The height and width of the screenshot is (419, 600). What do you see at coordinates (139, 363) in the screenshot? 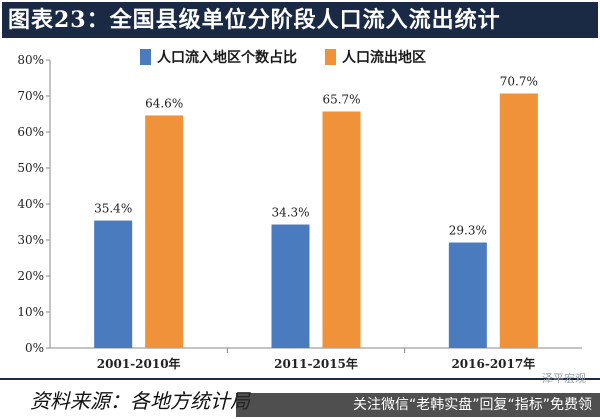
I see `x-tick-label: 2001-2010年` at bounding box center [139, 363].